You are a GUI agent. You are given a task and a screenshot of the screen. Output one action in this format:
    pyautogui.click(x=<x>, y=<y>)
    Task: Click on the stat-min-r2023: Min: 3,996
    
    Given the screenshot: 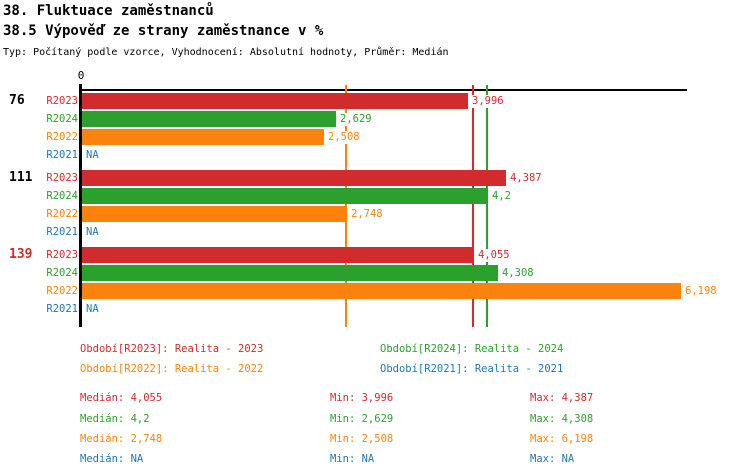 What is the action you would take?
    pyautogui.click(x=362, y=398)
    